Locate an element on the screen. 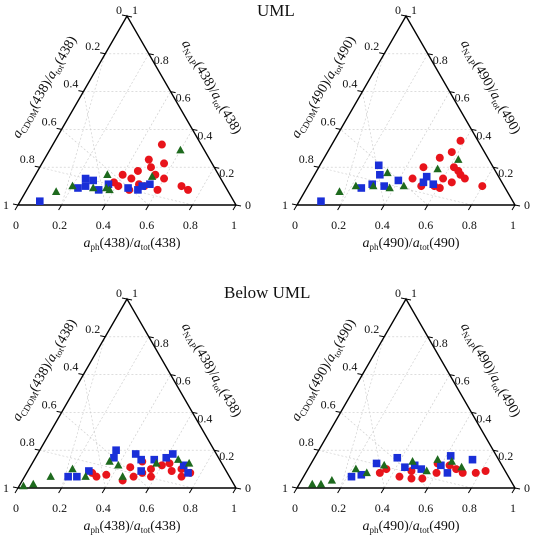  tick-label-bottom: 0.8 is located at coordinates (190, 225).